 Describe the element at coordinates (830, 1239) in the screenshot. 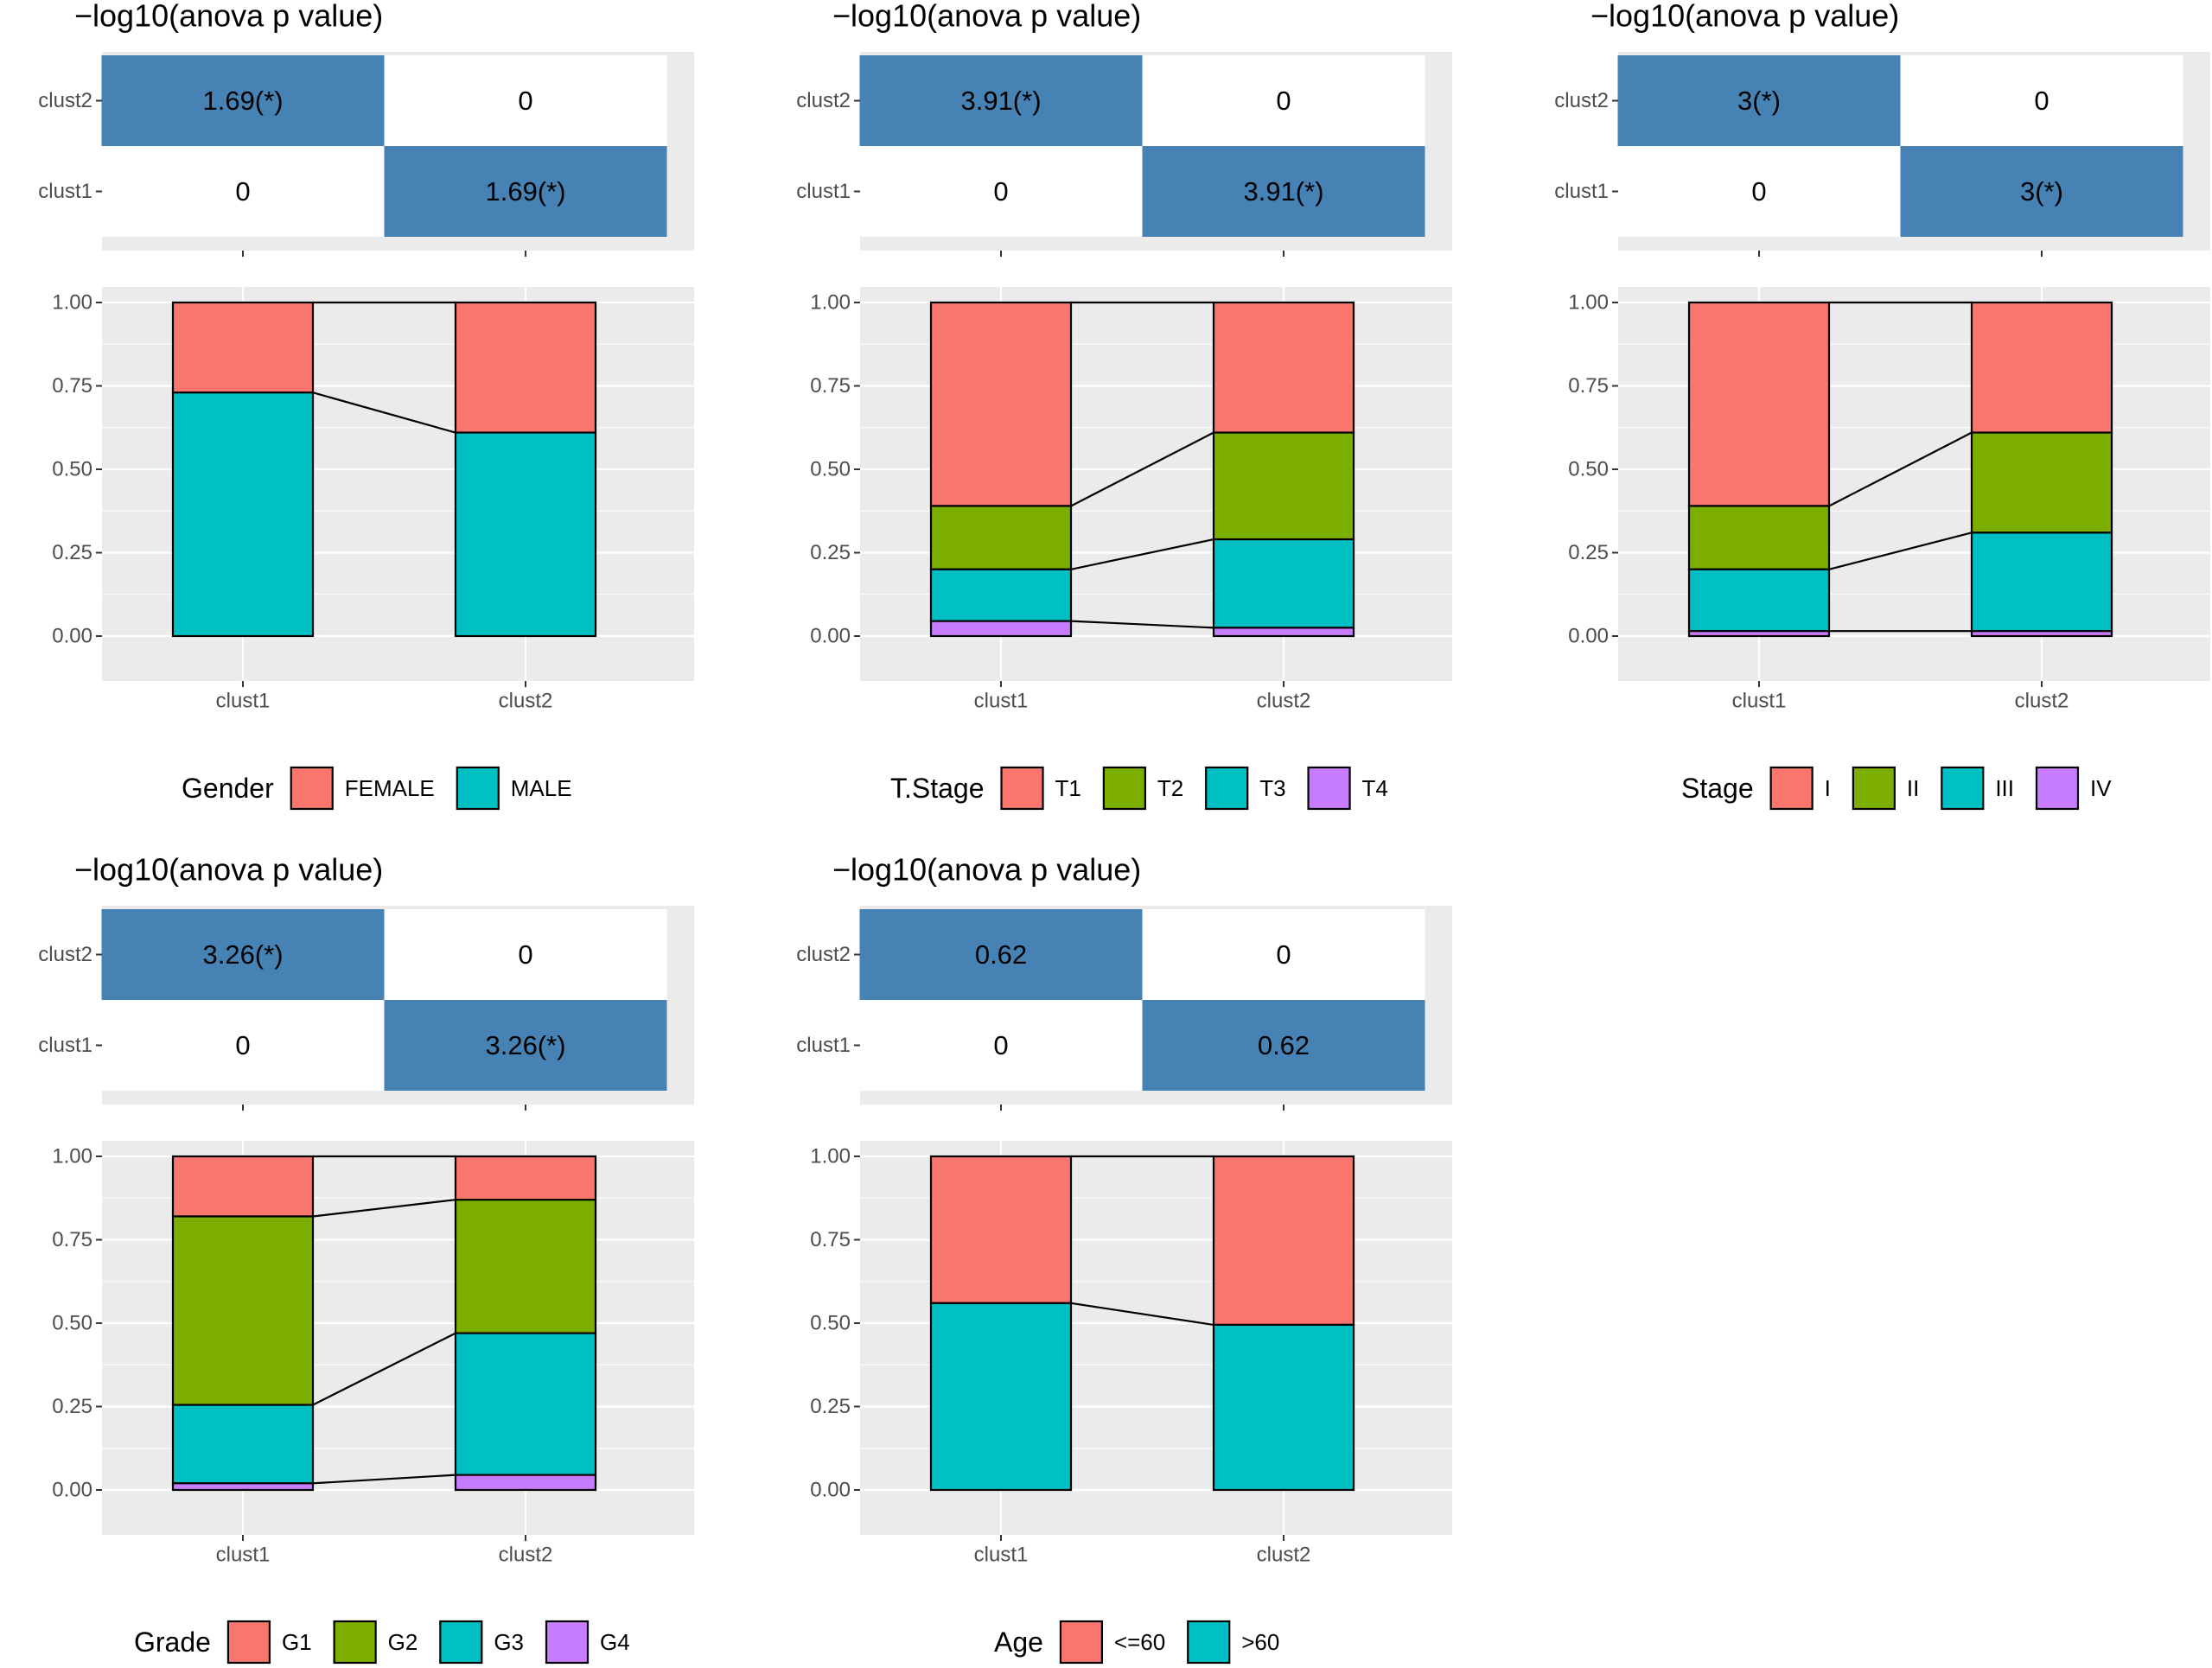

I see `y-tick-label: 0.75` at that location.